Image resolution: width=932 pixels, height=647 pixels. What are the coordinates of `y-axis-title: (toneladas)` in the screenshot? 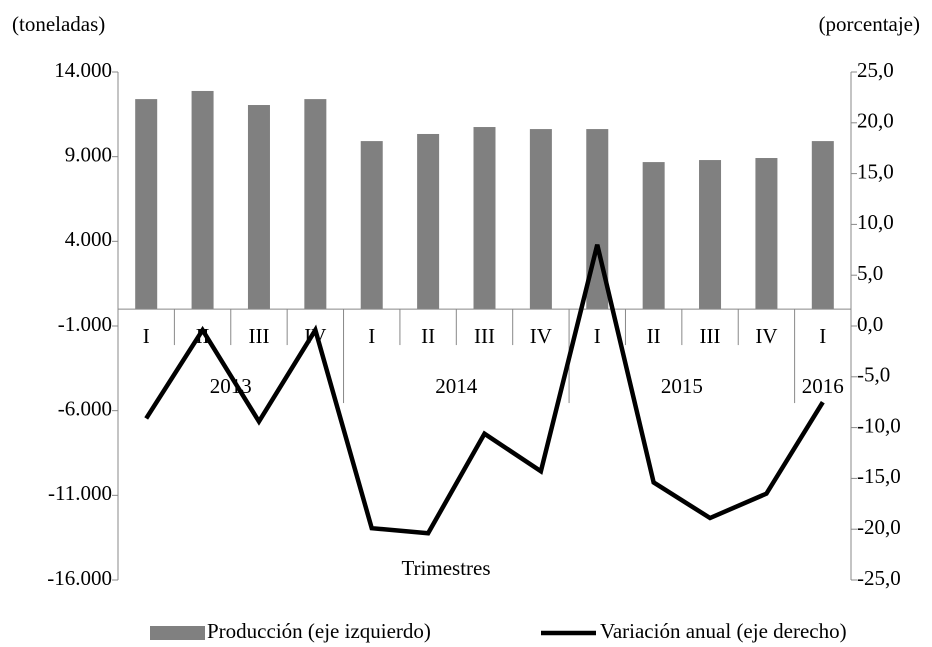 It's located at (58, 24).